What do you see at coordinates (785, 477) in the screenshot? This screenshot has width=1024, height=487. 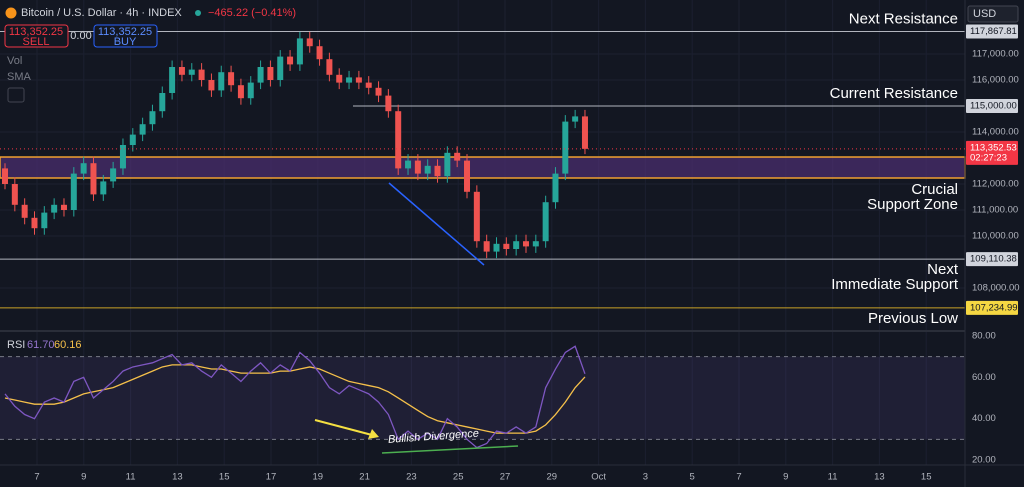 I see `x-tick-label: 9` at bounding box center [785, 477].